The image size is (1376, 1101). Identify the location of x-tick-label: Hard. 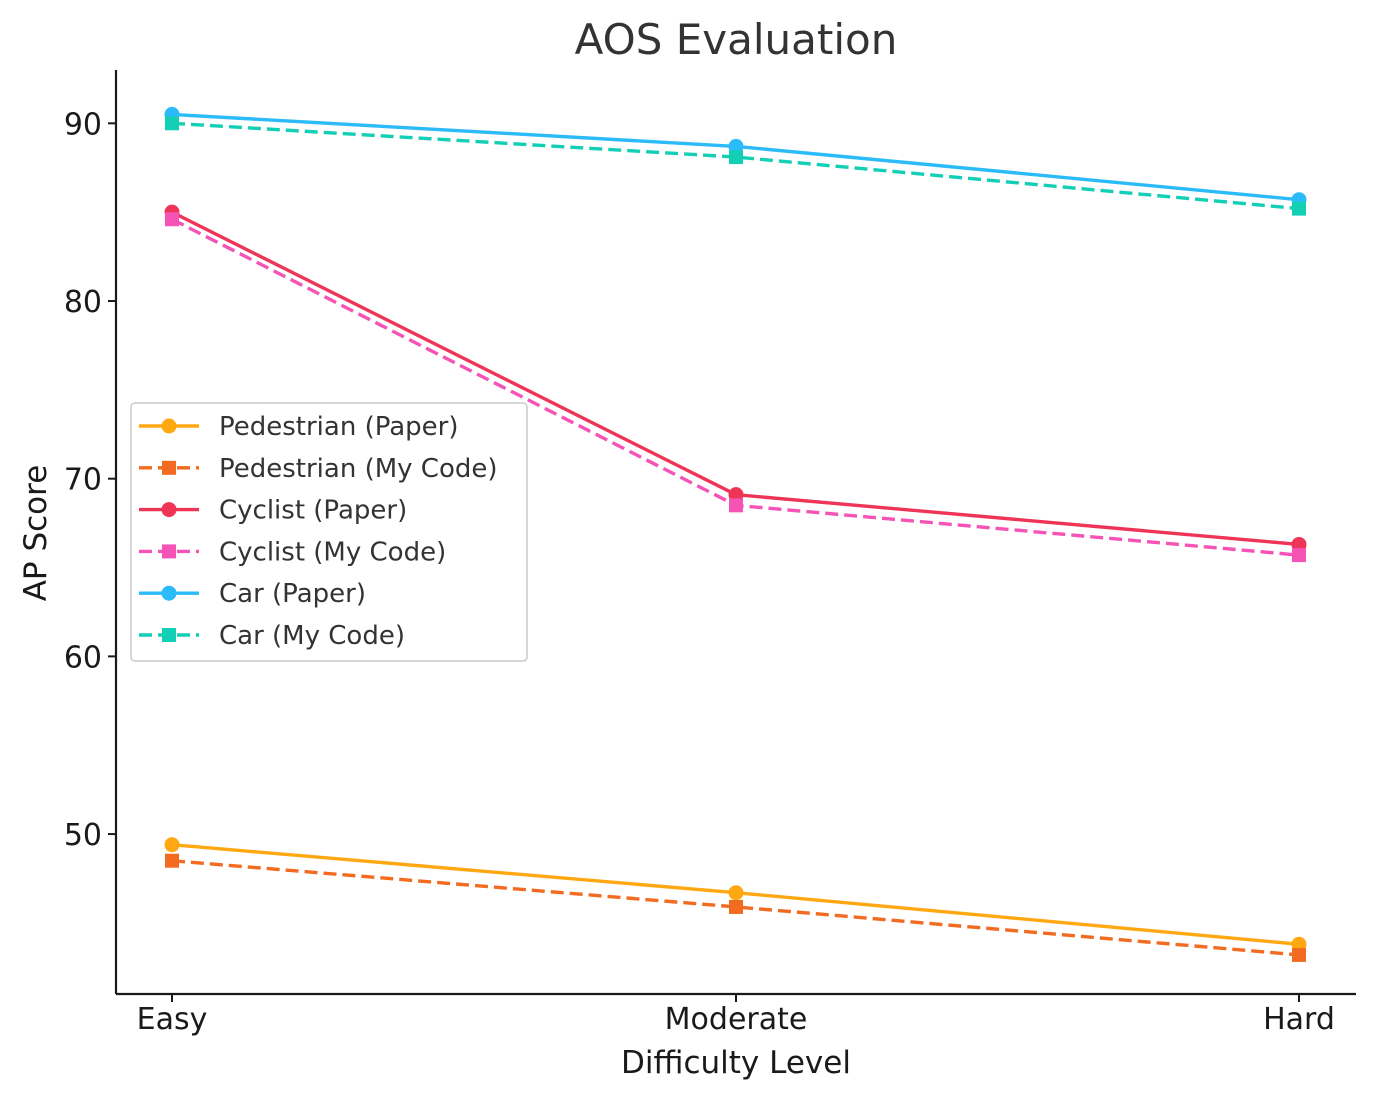
(1299, 1019).